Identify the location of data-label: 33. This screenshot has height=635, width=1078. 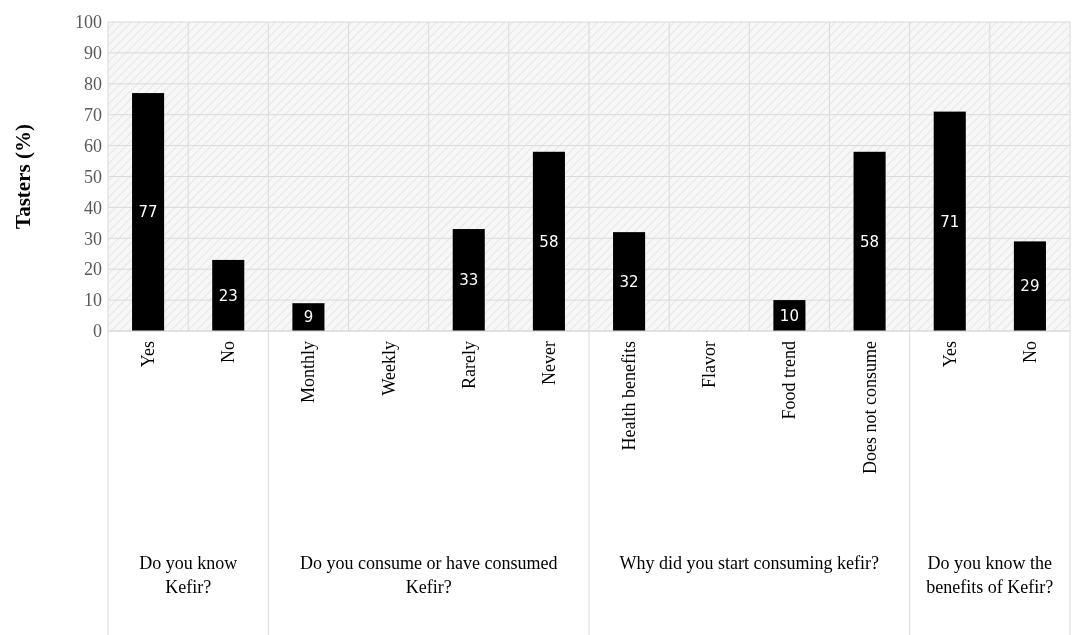
(469, 280).